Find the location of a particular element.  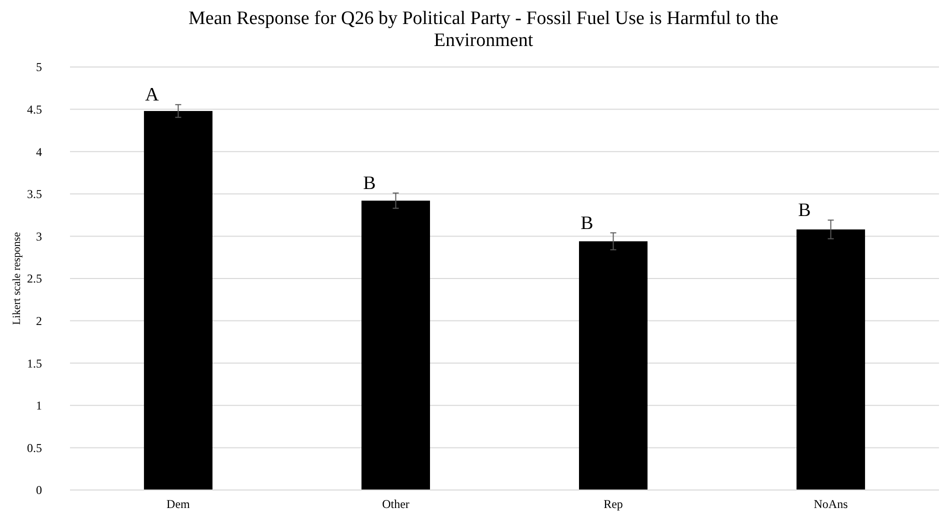

y-tick-label: 1 is located at coordinates (39, 405).